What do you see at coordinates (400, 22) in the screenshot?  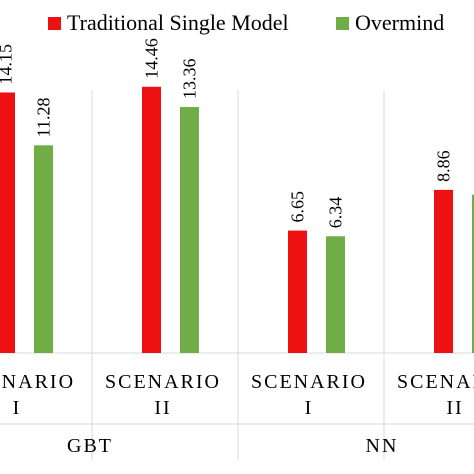 I see `legend-label-overmind: Overmind` at bounding box center [400, 22].